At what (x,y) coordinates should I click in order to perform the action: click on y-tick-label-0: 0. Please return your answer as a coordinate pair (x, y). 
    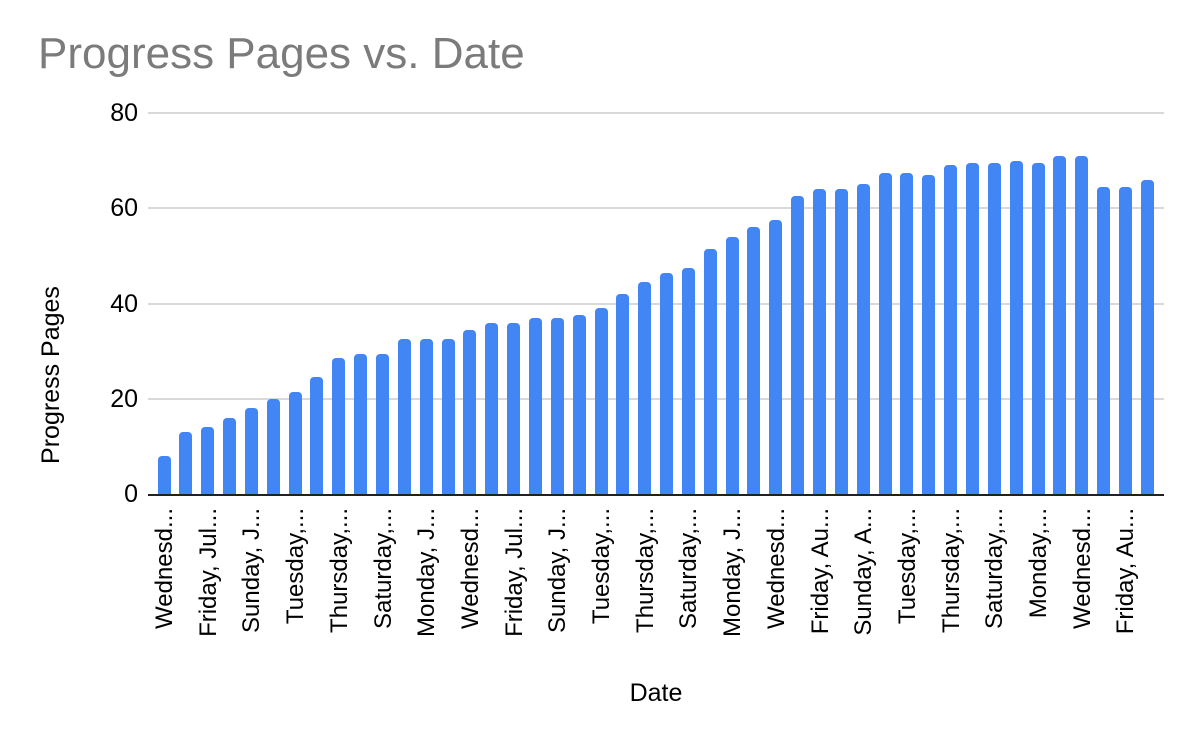
    Looking at the image, I should click on (131, 494).